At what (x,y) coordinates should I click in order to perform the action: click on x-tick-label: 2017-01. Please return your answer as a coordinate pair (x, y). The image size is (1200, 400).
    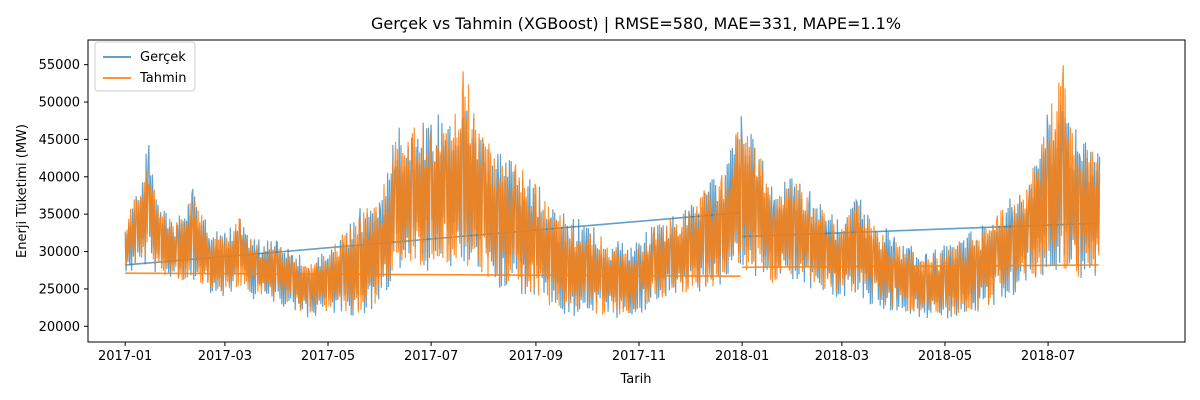
    Looking at the image, I should click on (125, 356).